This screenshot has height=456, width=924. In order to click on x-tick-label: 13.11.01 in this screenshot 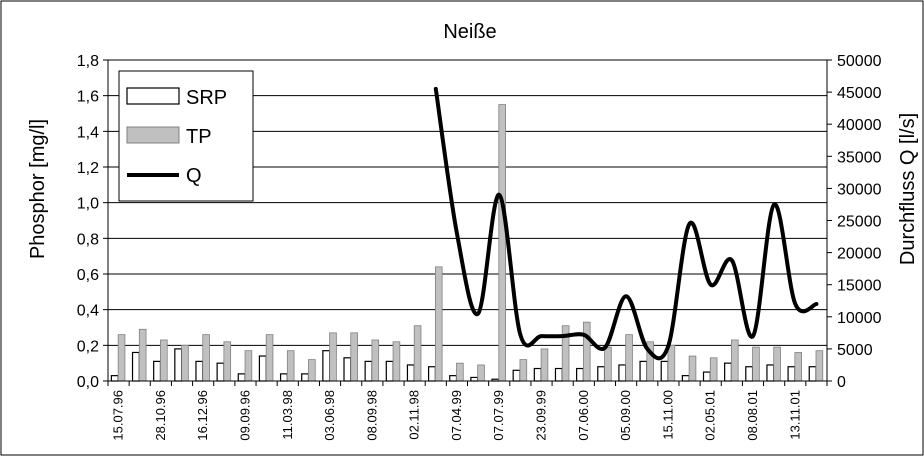, I will do `click(794, 415)`.